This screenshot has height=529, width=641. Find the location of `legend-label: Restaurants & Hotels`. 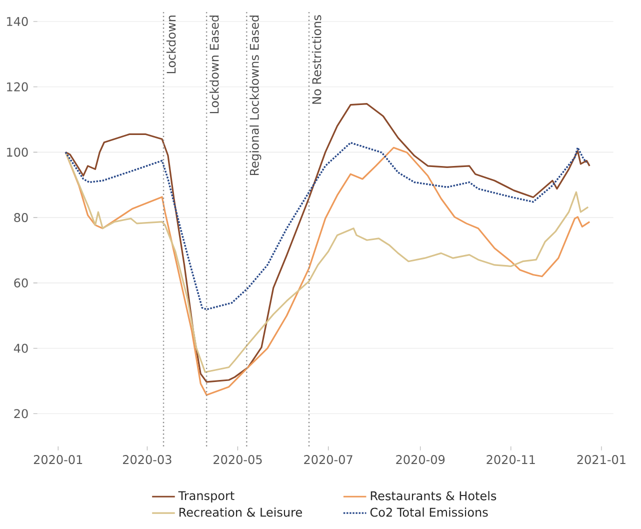

legend-label: Restaurants & Hotels is located at coordinates (433, 495).